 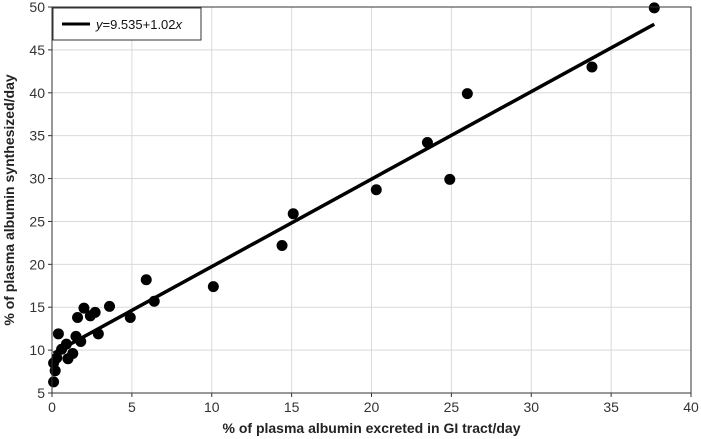 I want to click on y-tick-label: 10, so click(x=37, y=350).